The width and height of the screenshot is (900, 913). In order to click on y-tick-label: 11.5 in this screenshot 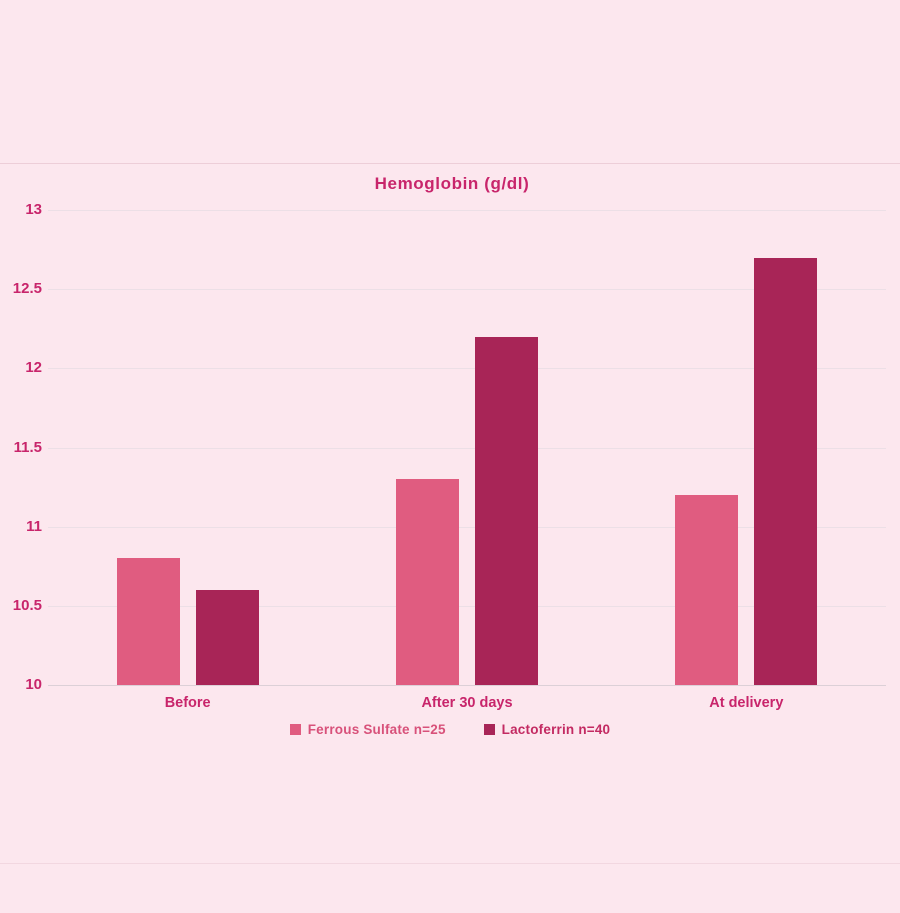, I will do `click(27, 447)`.